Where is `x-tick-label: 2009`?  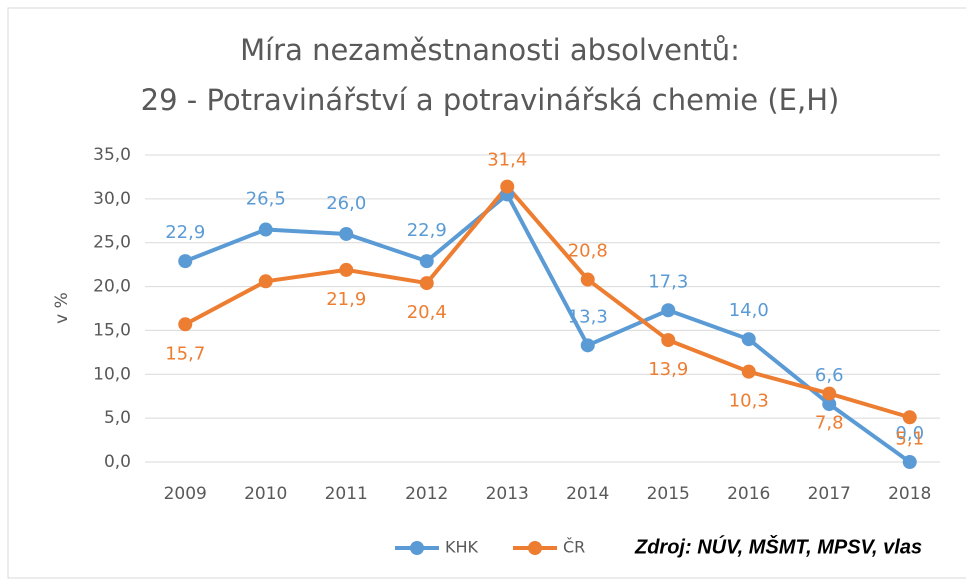 x-tick-label: 2009 is located at coordinates (185, 494).